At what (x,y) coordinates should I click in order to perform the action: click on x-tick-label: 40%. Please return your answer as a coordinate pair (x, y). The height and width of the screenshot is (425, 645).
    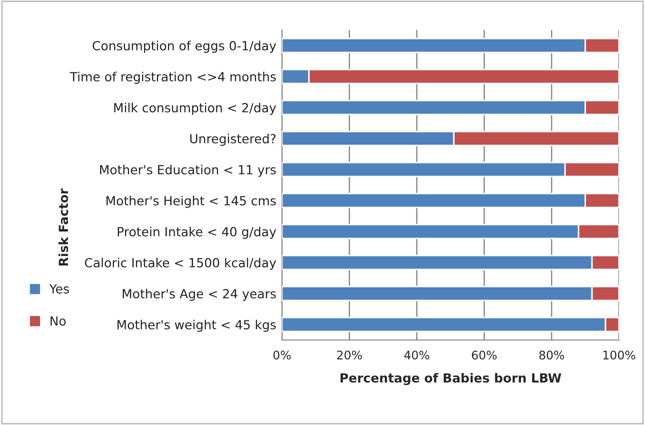
    Looking at the image, I should click on (417, 355).